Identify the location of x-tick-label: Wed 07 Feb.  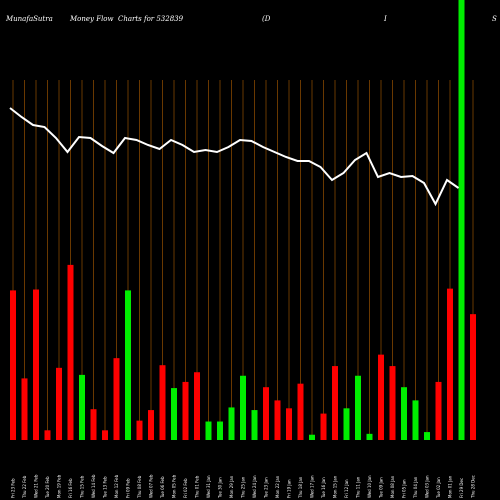
(151, 486).